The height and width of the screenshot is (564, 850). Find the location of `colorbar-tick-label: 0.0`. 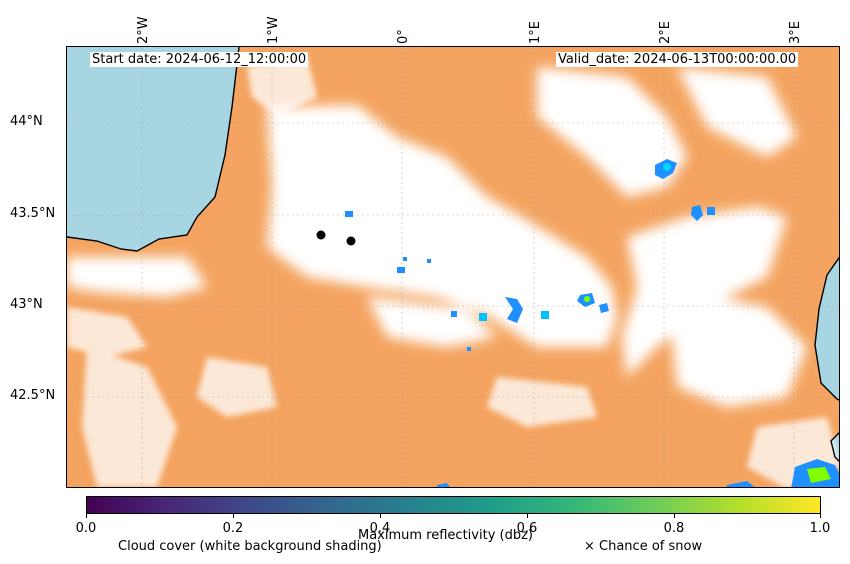

colorbar-tick-label: 0.0 is located at coordinates (86, 528).